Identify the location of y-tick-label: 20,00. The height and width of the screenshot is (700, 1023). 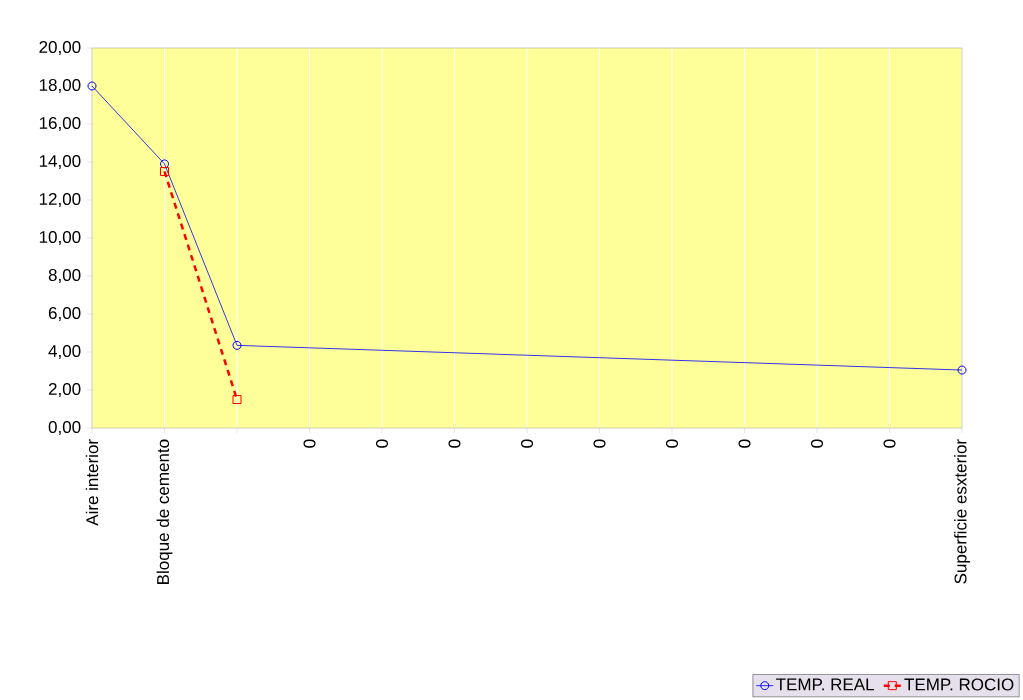
(60, 48).